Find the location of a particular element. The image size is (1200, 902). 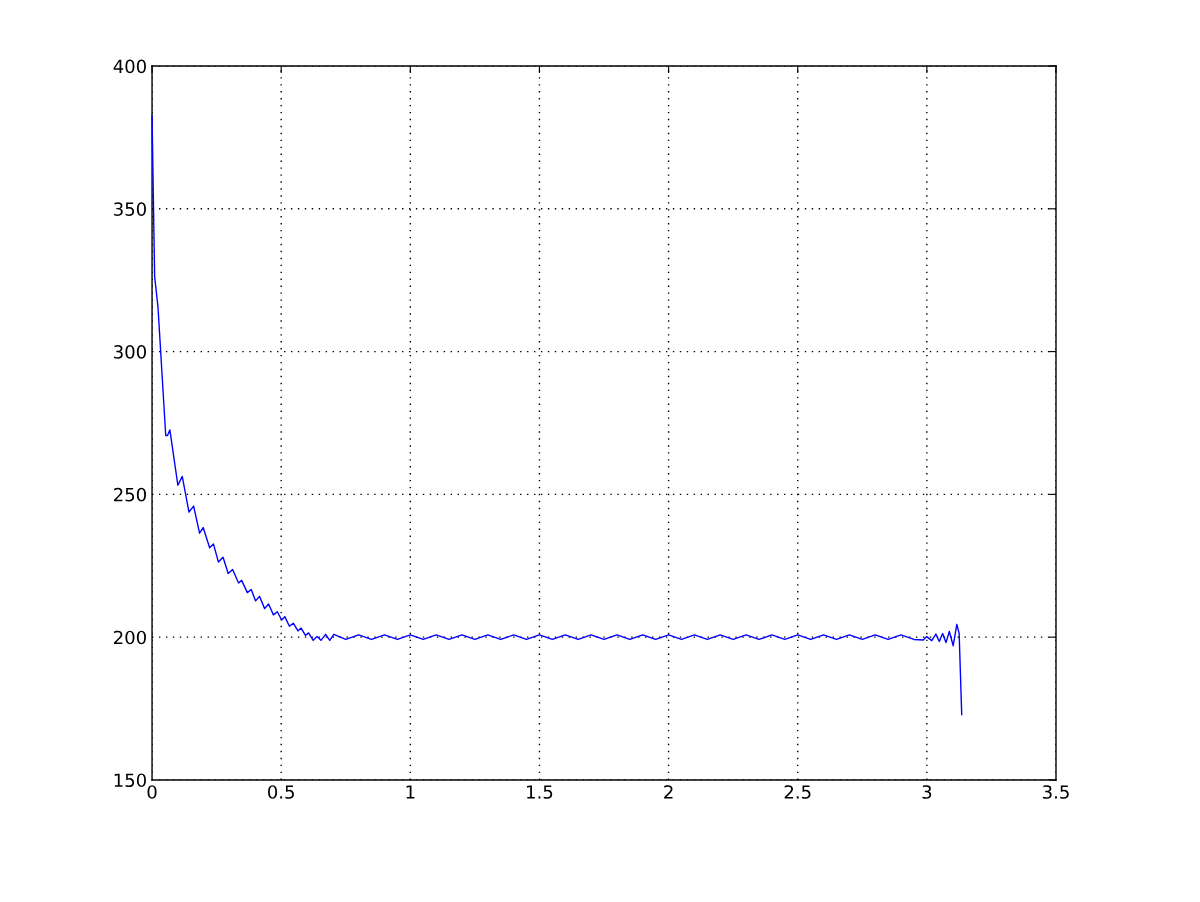

y-tick-label: 250 is located at coordinates (130, 494).